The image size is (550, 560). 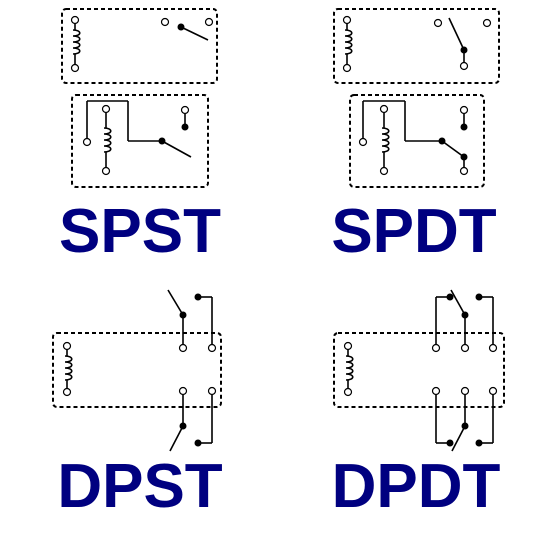 I want to click on spdt-diagram: SPDT, so click(x=415, y=137).